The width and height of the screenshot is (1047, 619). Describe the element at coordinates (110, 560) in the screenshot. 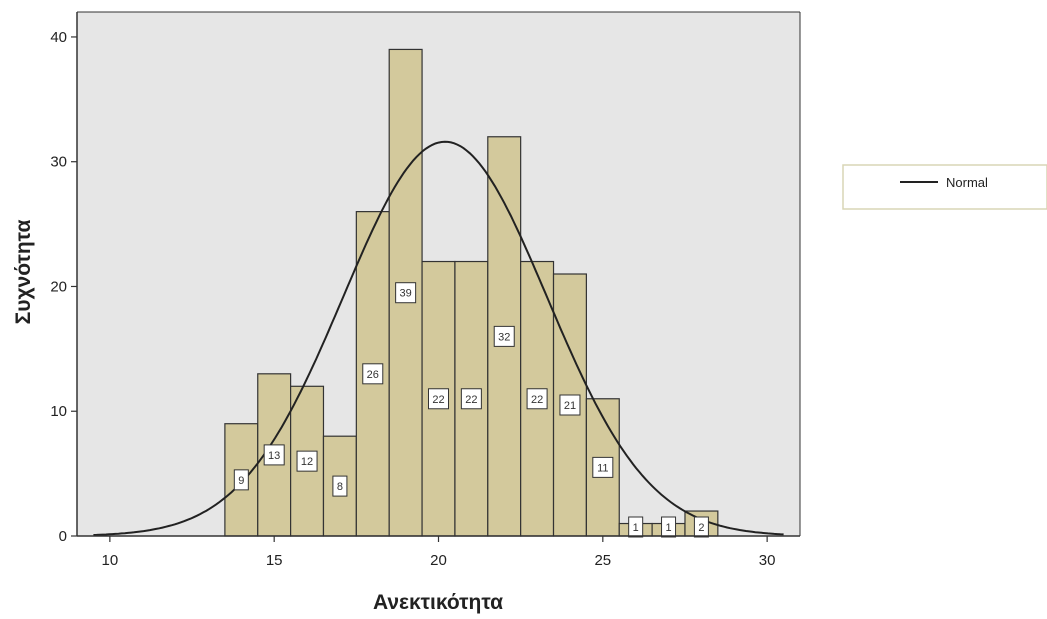

I see `x-tick-label: 10` at that location.